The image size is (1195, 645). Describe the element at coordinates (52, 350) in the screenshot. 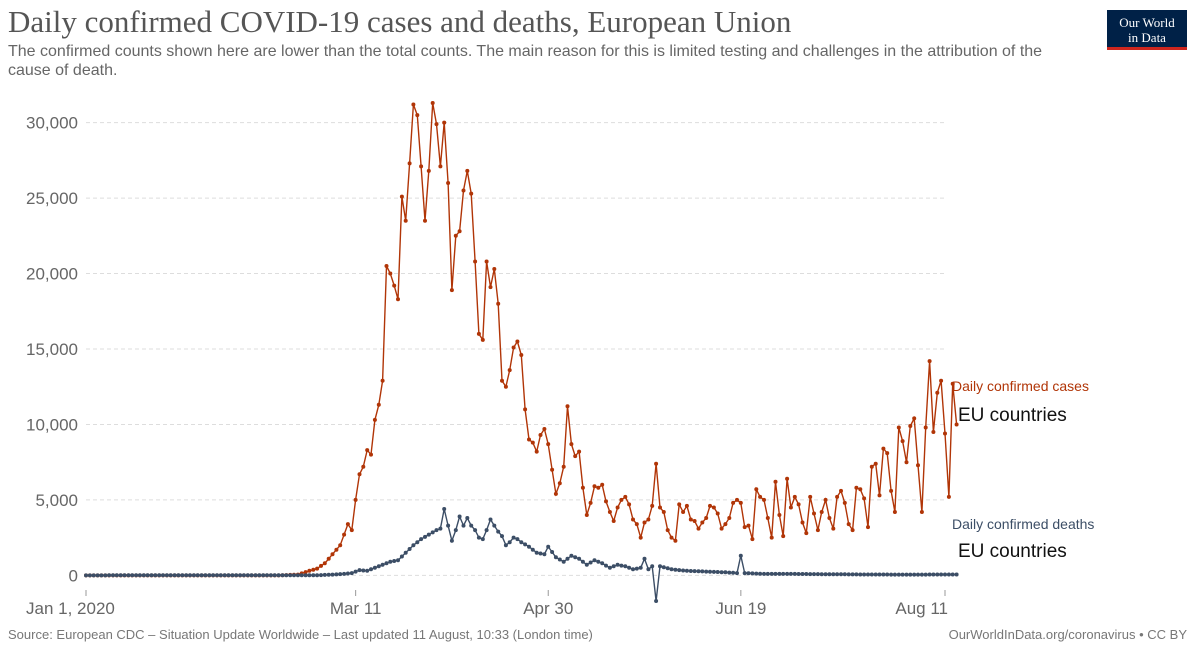

I see `y-axis-ticks: 0 5,000 10,000 15,000 20,000 25,000 30,000` at that location.